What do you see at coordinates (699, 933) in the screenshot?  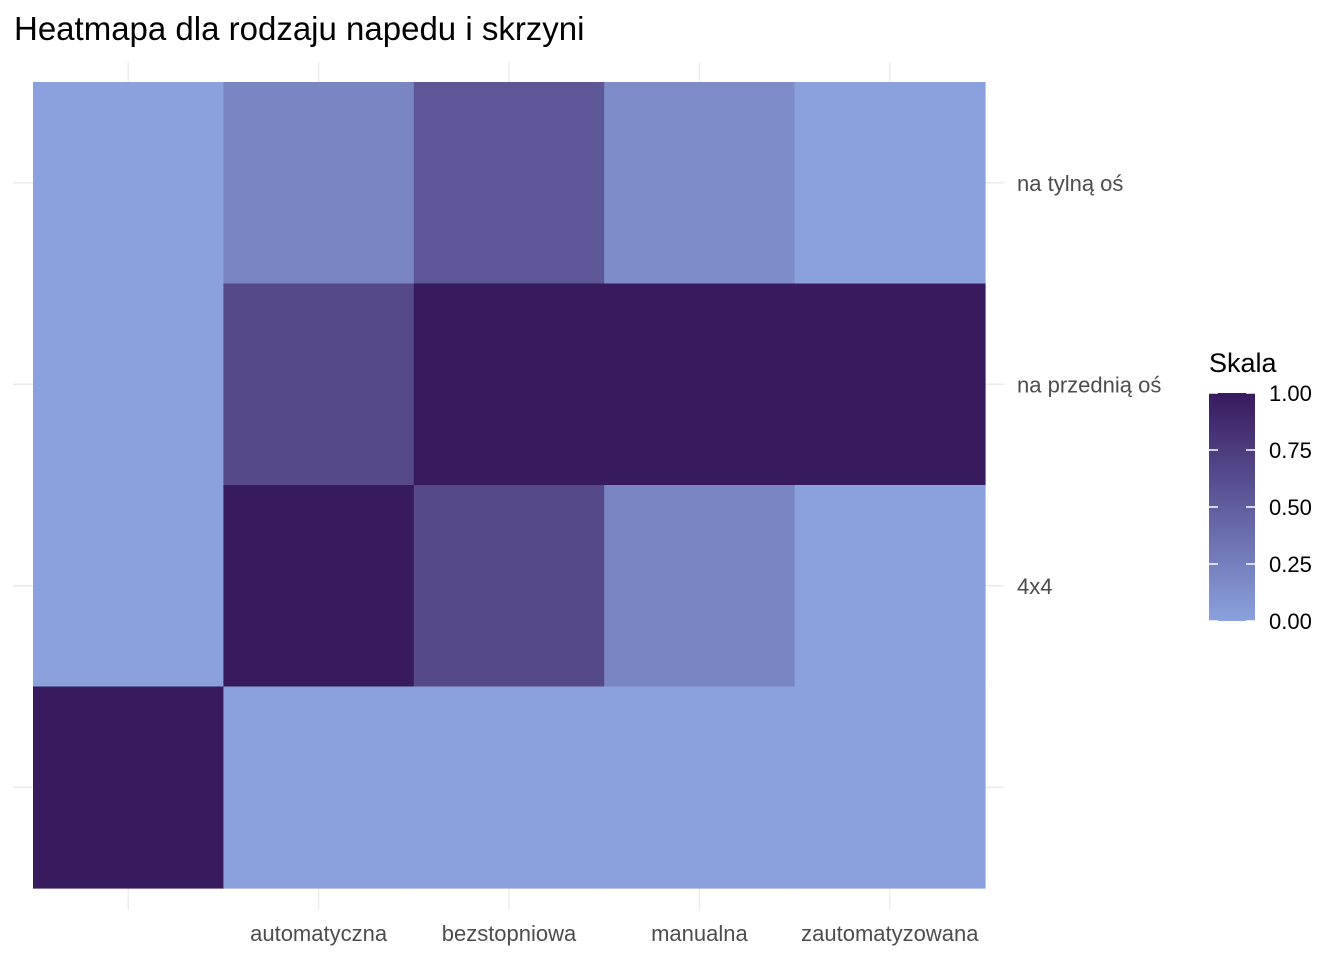 I see `x-tick-label: manualna` at bounding box center [699, 933].